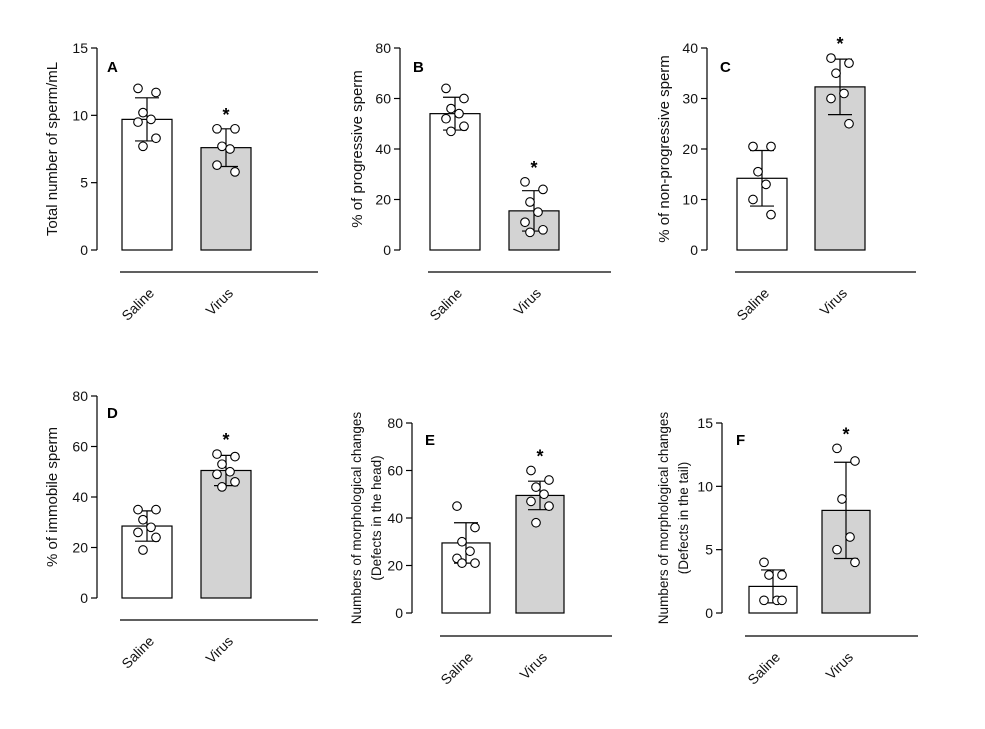 The image size is (985, 729). Describe the element at coordinates (219, 650) in the screenshot. I see `panel-d-category-virus: Virus` at that location.